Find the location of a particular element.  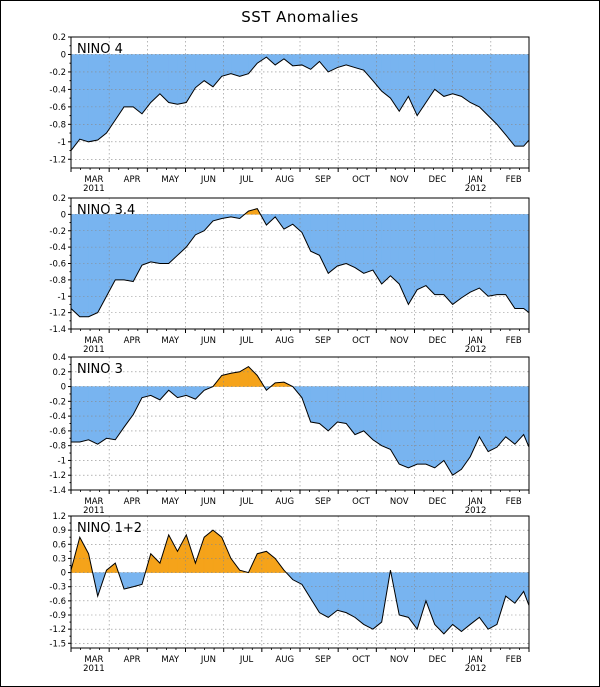

region-label: NINO 1+2 is located at coordinates (109, 528).